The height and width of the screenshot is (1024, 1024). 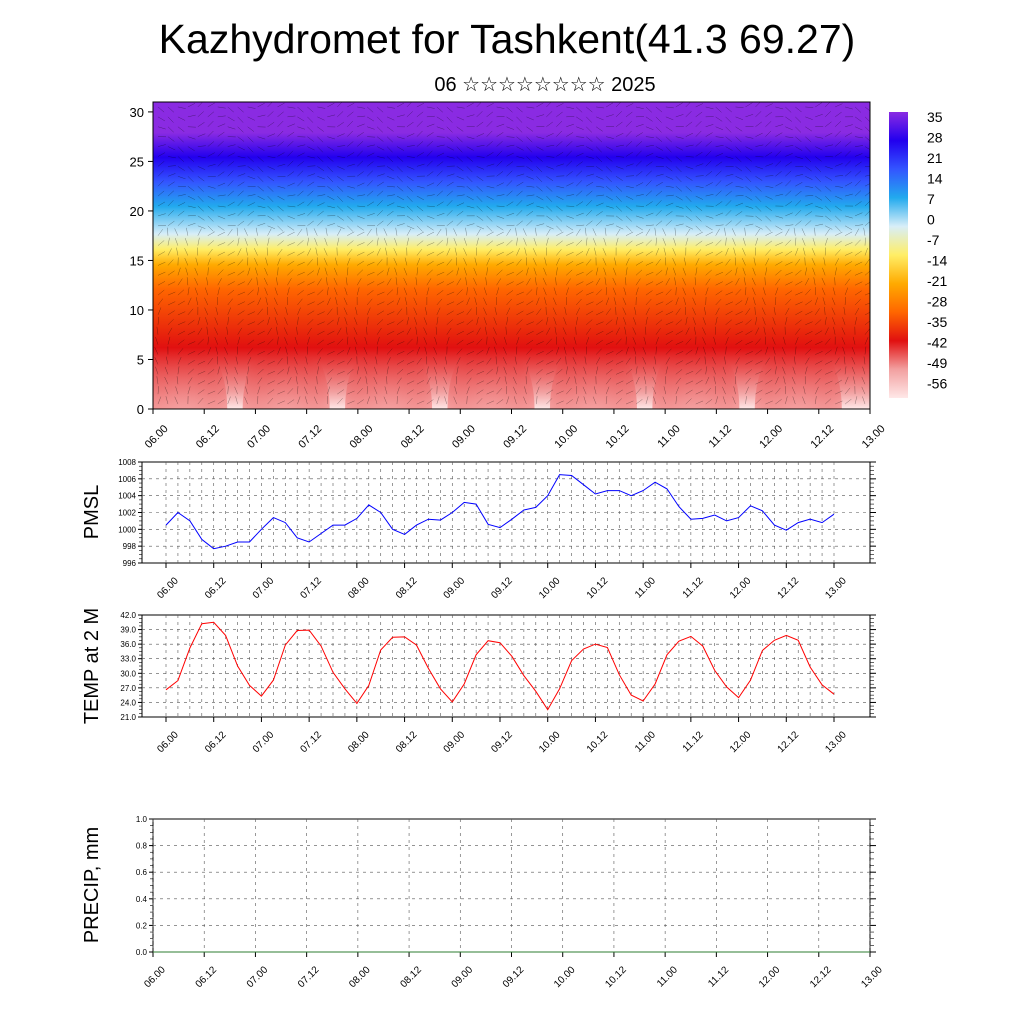 I want to click on y-tick-label: 0.4, so click(x=142, y=899).